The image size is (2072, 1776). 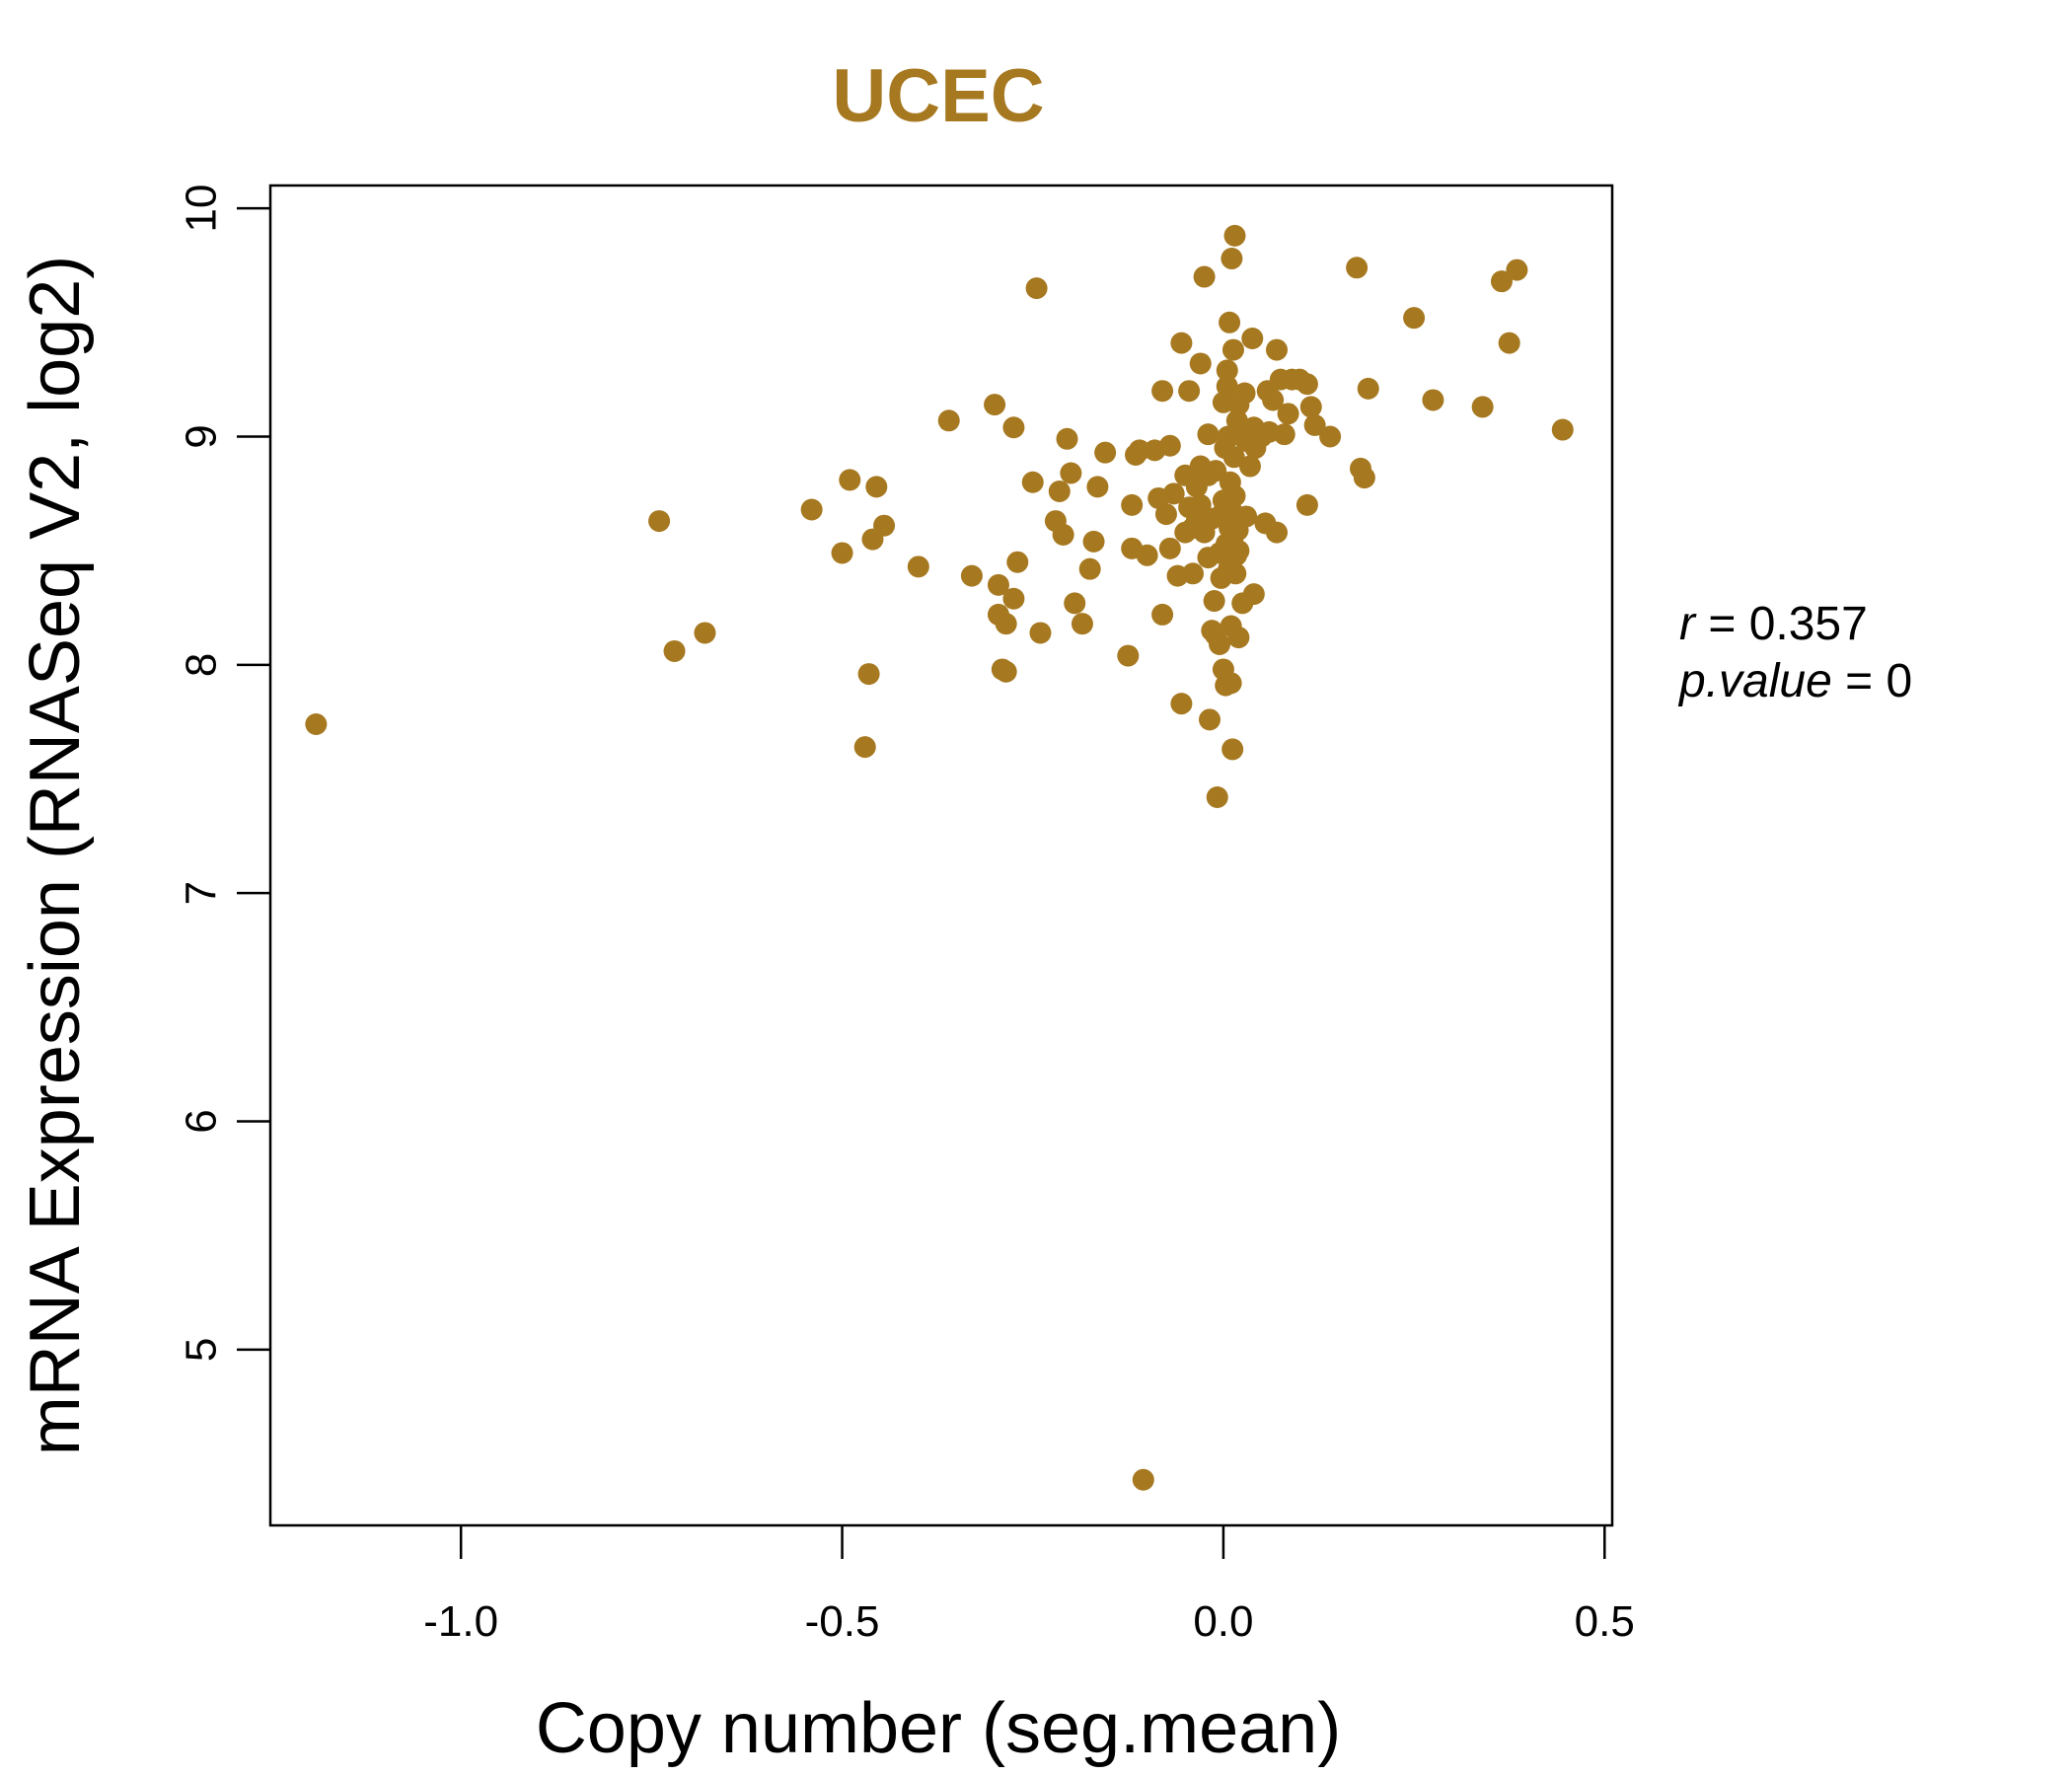 I want to click on y-tick-label: 6, so click(x=202, y=1121).